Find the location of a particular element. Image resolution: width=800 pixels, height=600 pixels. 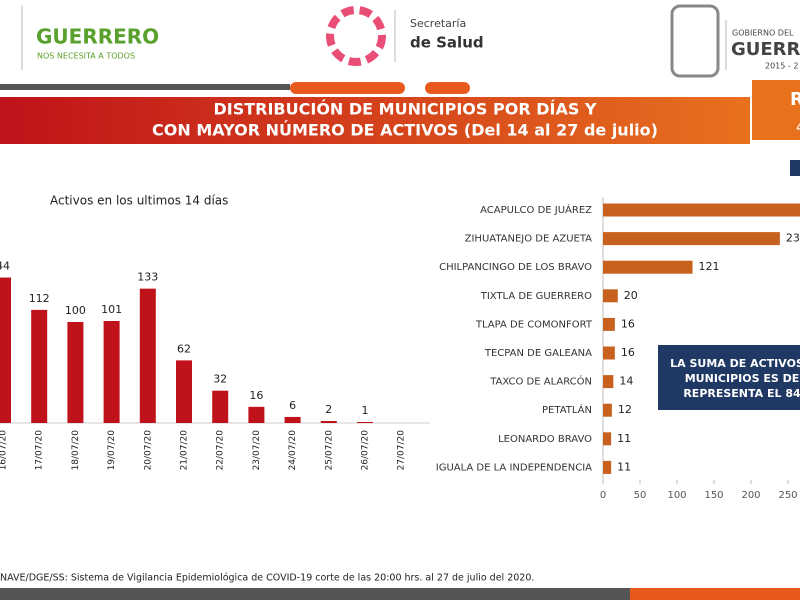

logo is located at coordinates (356, 36).